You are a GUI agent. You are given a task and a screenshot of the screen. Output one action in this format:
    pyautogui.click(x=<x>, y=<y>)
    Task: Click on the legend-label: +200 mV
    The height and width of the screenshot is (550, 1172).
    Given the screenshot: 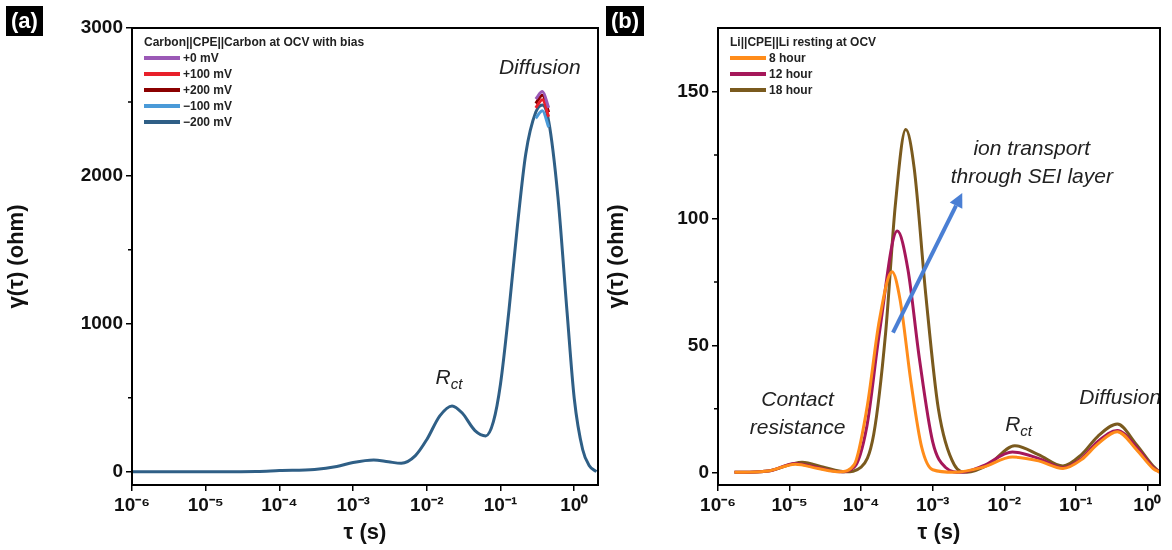 What is the action you would take?
    pyautogui.click(x=208, y=90)
    